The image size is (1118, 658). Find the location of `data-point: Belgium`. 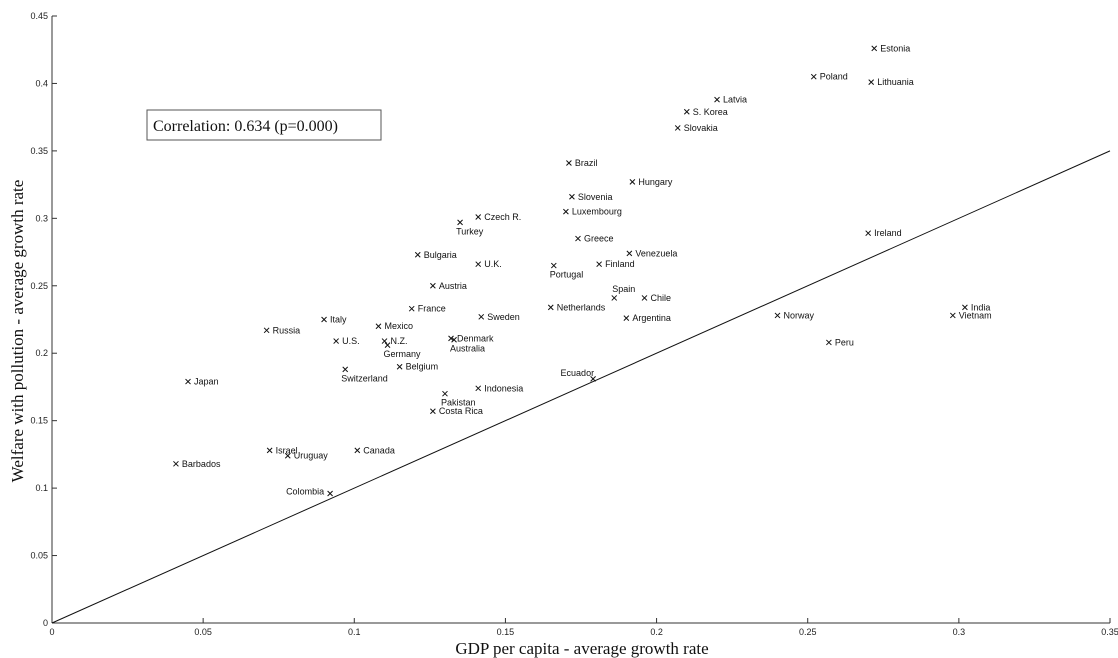

data-point: Belgium is located at coordinates (417, 367).